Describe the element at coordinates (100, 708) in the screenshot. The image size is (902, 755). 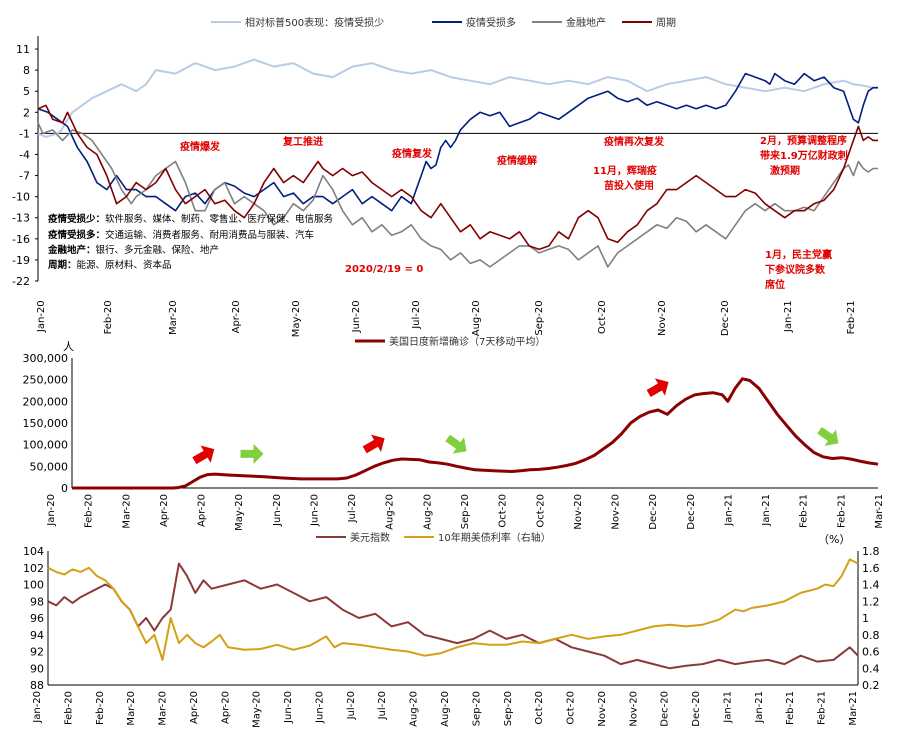
I see `chart3-x-tick-2: Feb-20` at that location.